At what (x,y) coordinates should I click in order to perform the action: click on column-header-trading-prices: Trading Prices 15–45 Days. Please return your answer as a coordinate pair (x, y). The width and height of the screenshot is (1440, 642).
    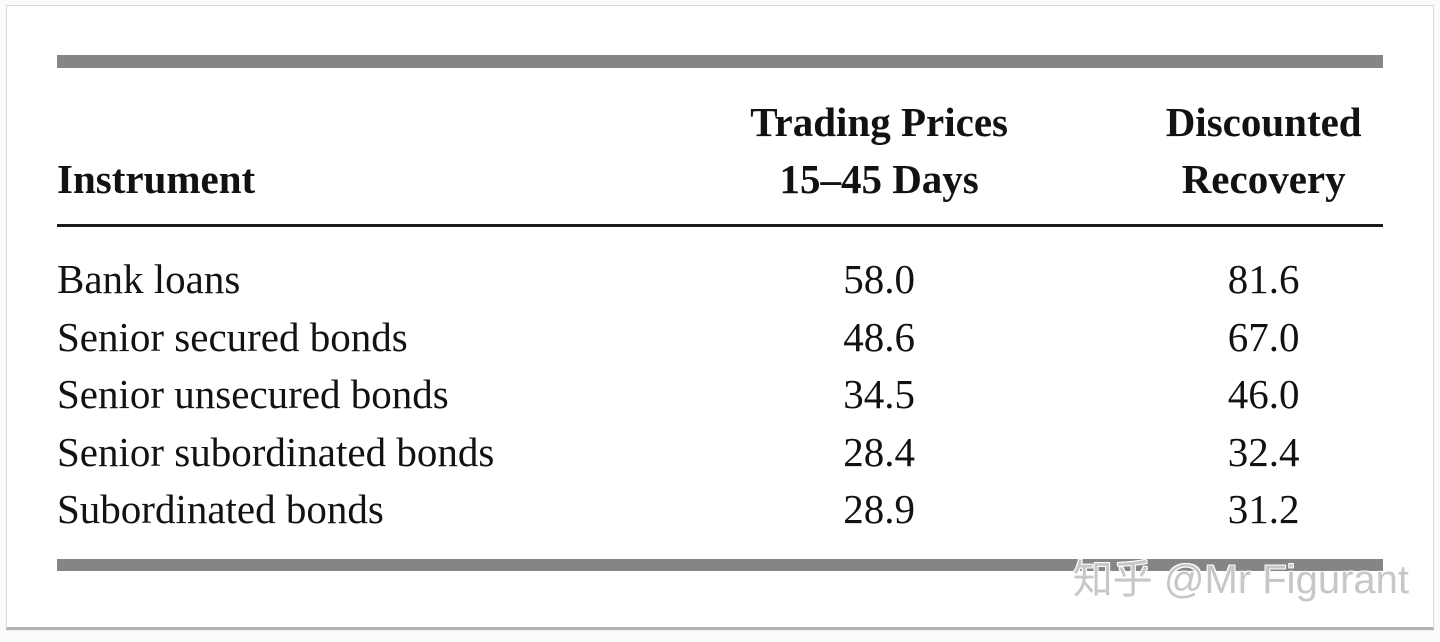
    Looking at the image, I should click on (879, 147).